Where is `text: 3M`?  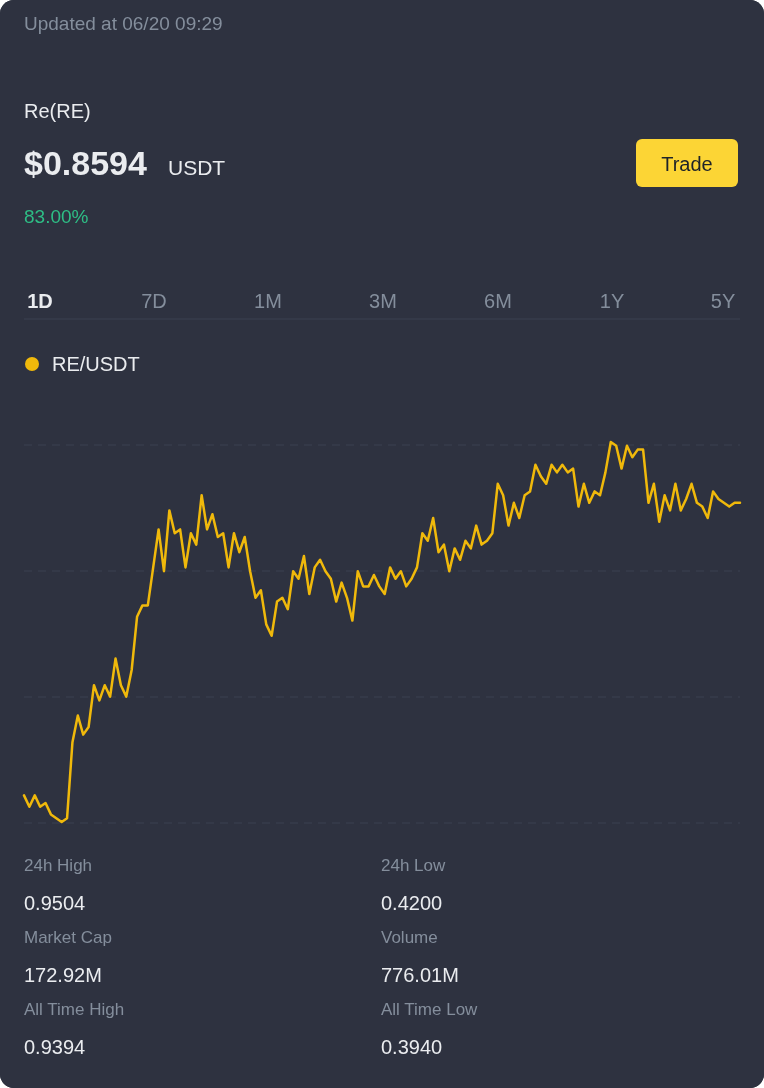
text: 3M is located at coordinates (383, 301).